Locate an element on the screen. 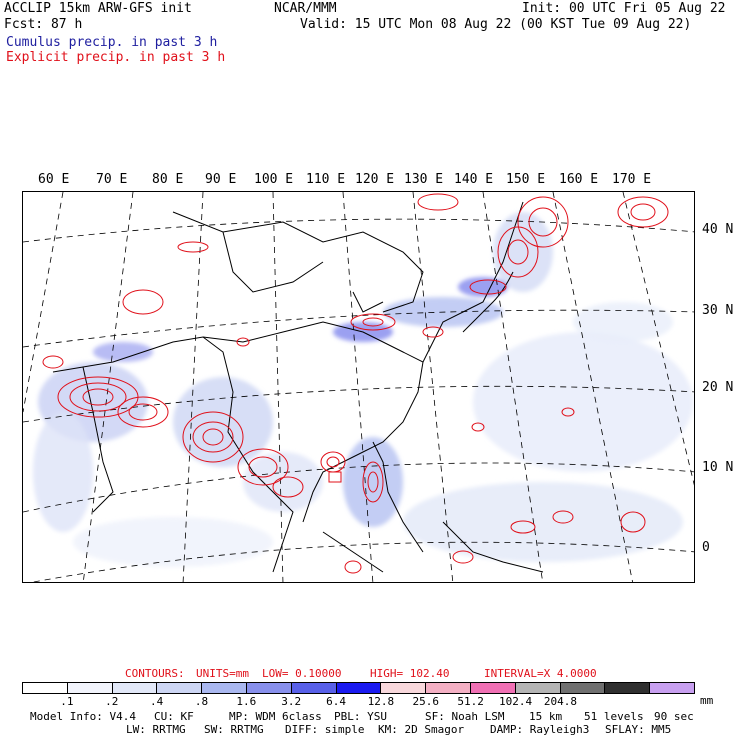 The width and height of the screenshot is (740, 740). legend-label: 3.2 is located at coordinates (291, 701).